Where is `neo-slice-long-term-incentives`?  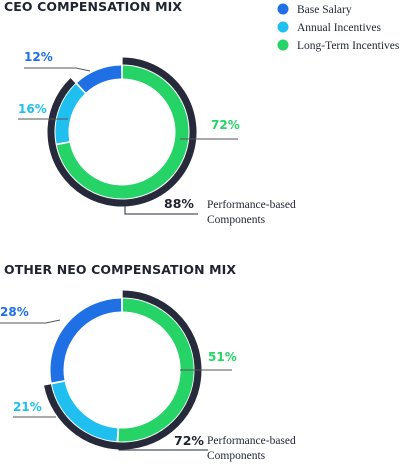
neo-slice-long-term-incentives is located at coordinates (156, 370).